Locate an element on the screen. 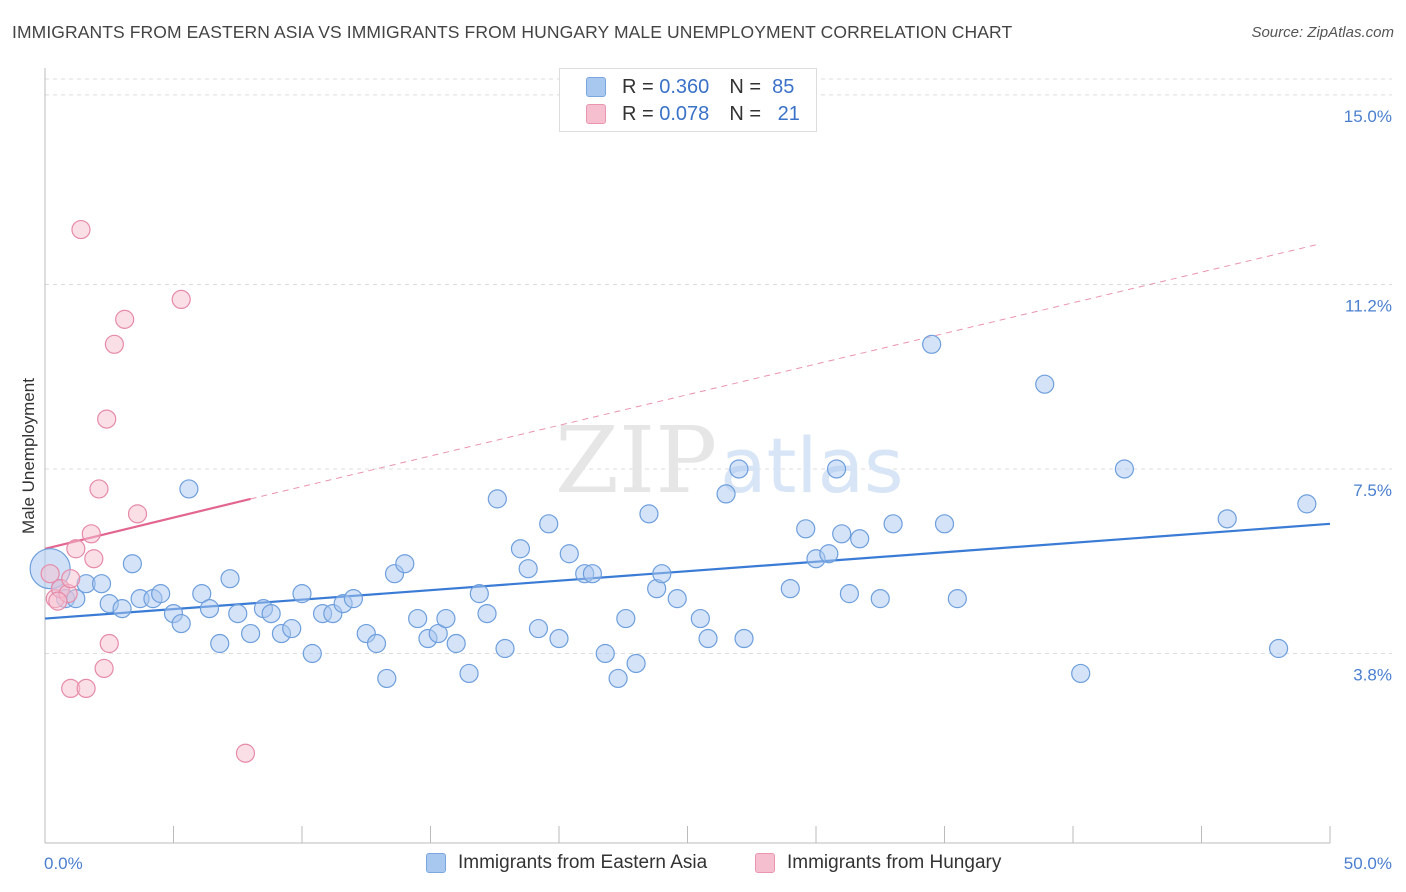 The width and height of the screenshot is (1406, 892). y-tick-label: 7.5% is located at coordinates (1372, 490).